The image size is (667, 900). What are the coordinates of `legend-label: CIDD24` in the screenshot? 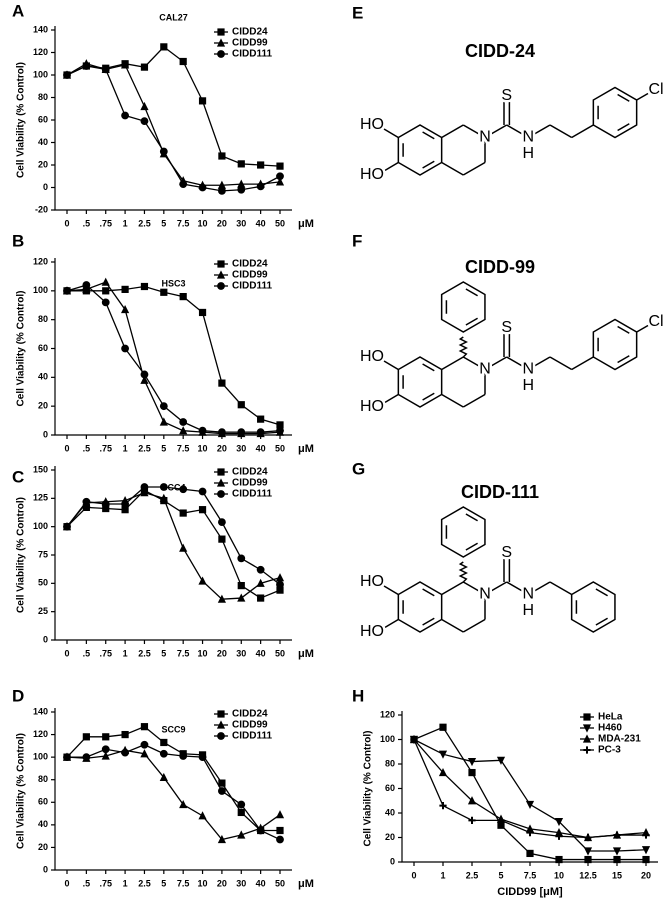 It's located at (250, 32).